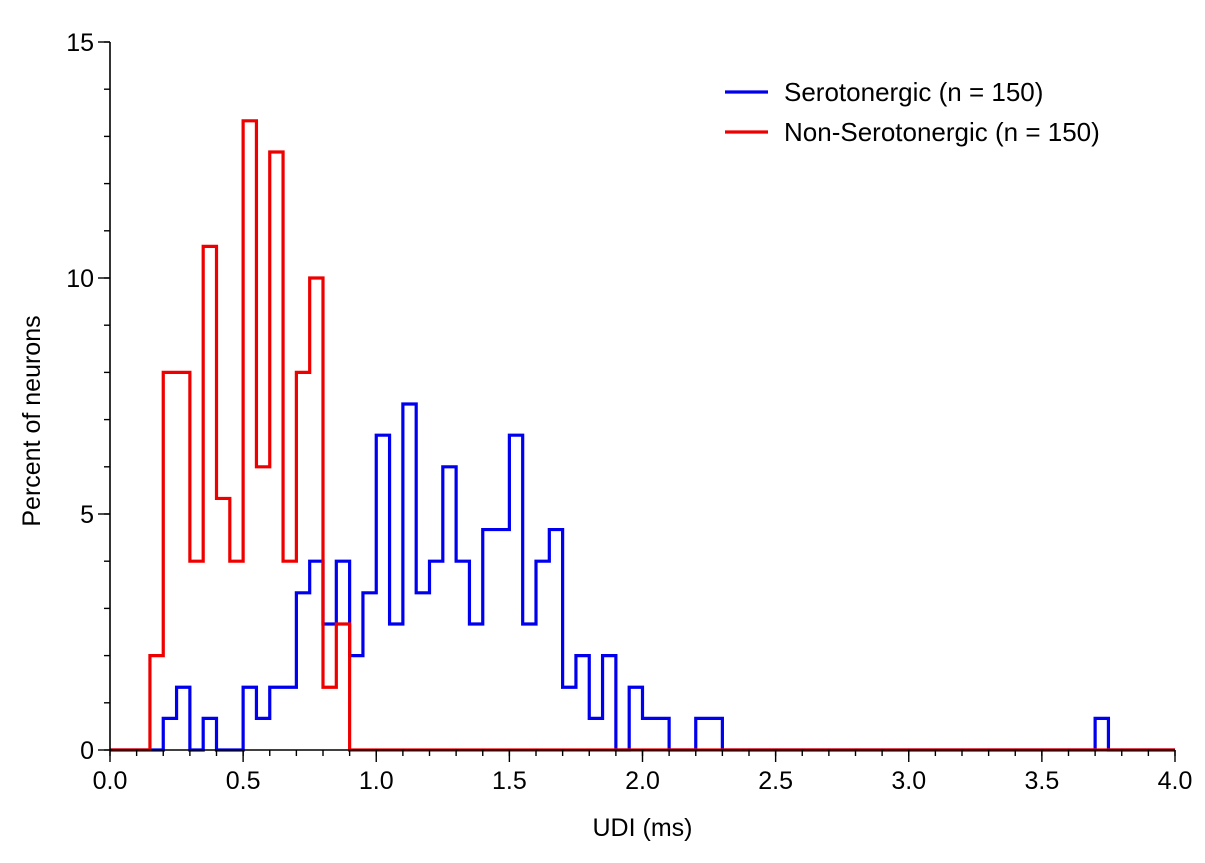 This screenshot has height=863, width=1205. Describe the element at coordinates (1041, 781) in the screenshot. I see `x-tick-label: 3.5` at that location.